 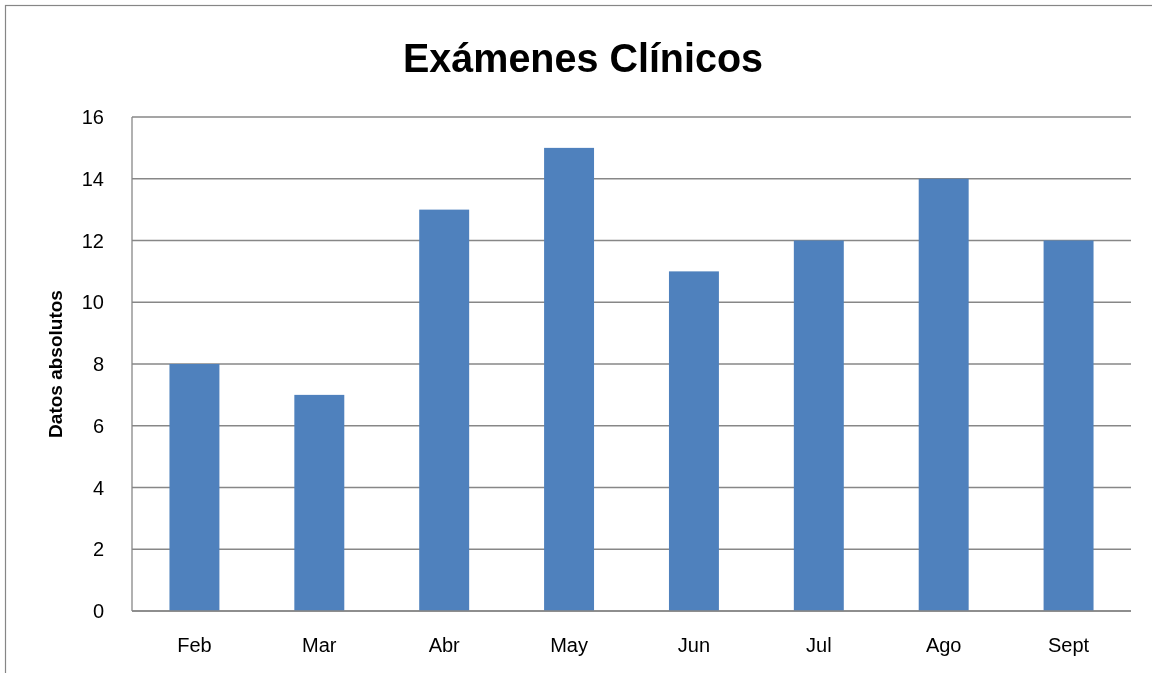 I want to click on x-tick-label: Ago, so click(x=943, y=645).